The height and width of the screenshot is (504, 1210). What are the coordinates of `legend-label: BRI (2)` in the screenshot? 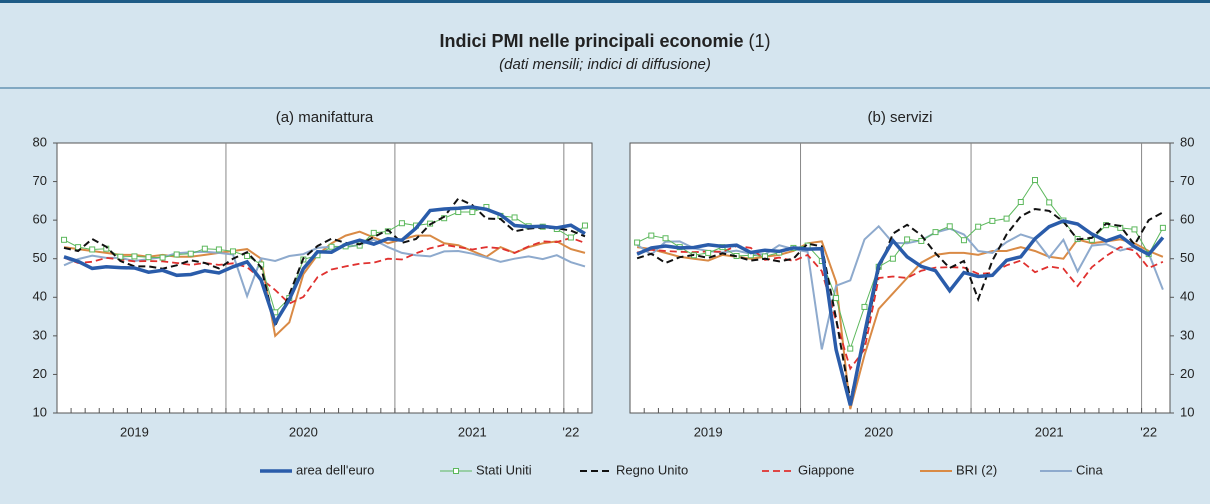 It's located at (976, 469).